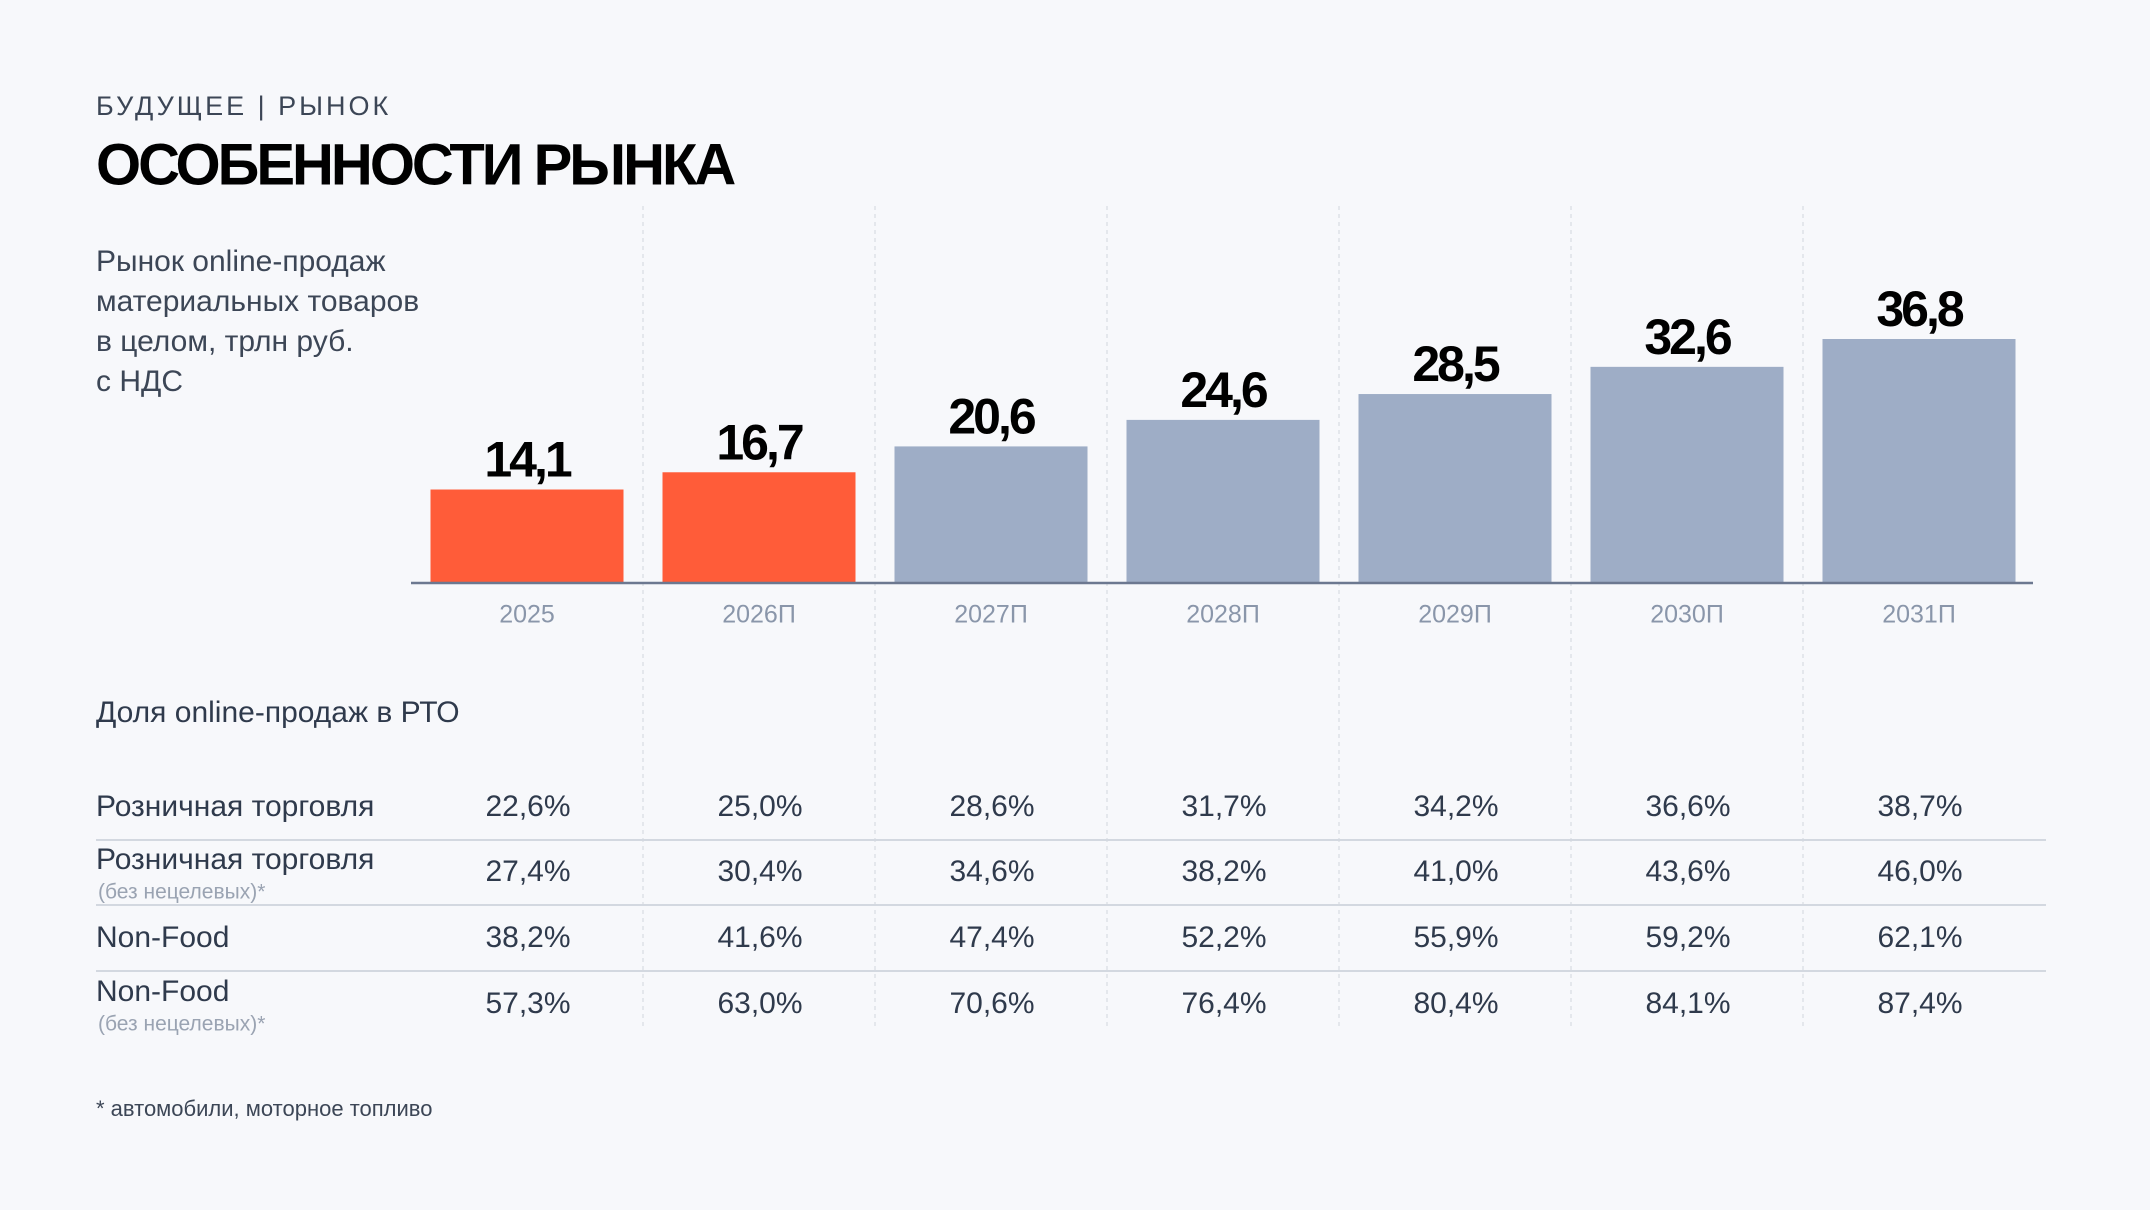  Describe the element at coordinates (264, 1108) in the screenshot. I see `footnote: * автомобили, моторное топливо` at that location.